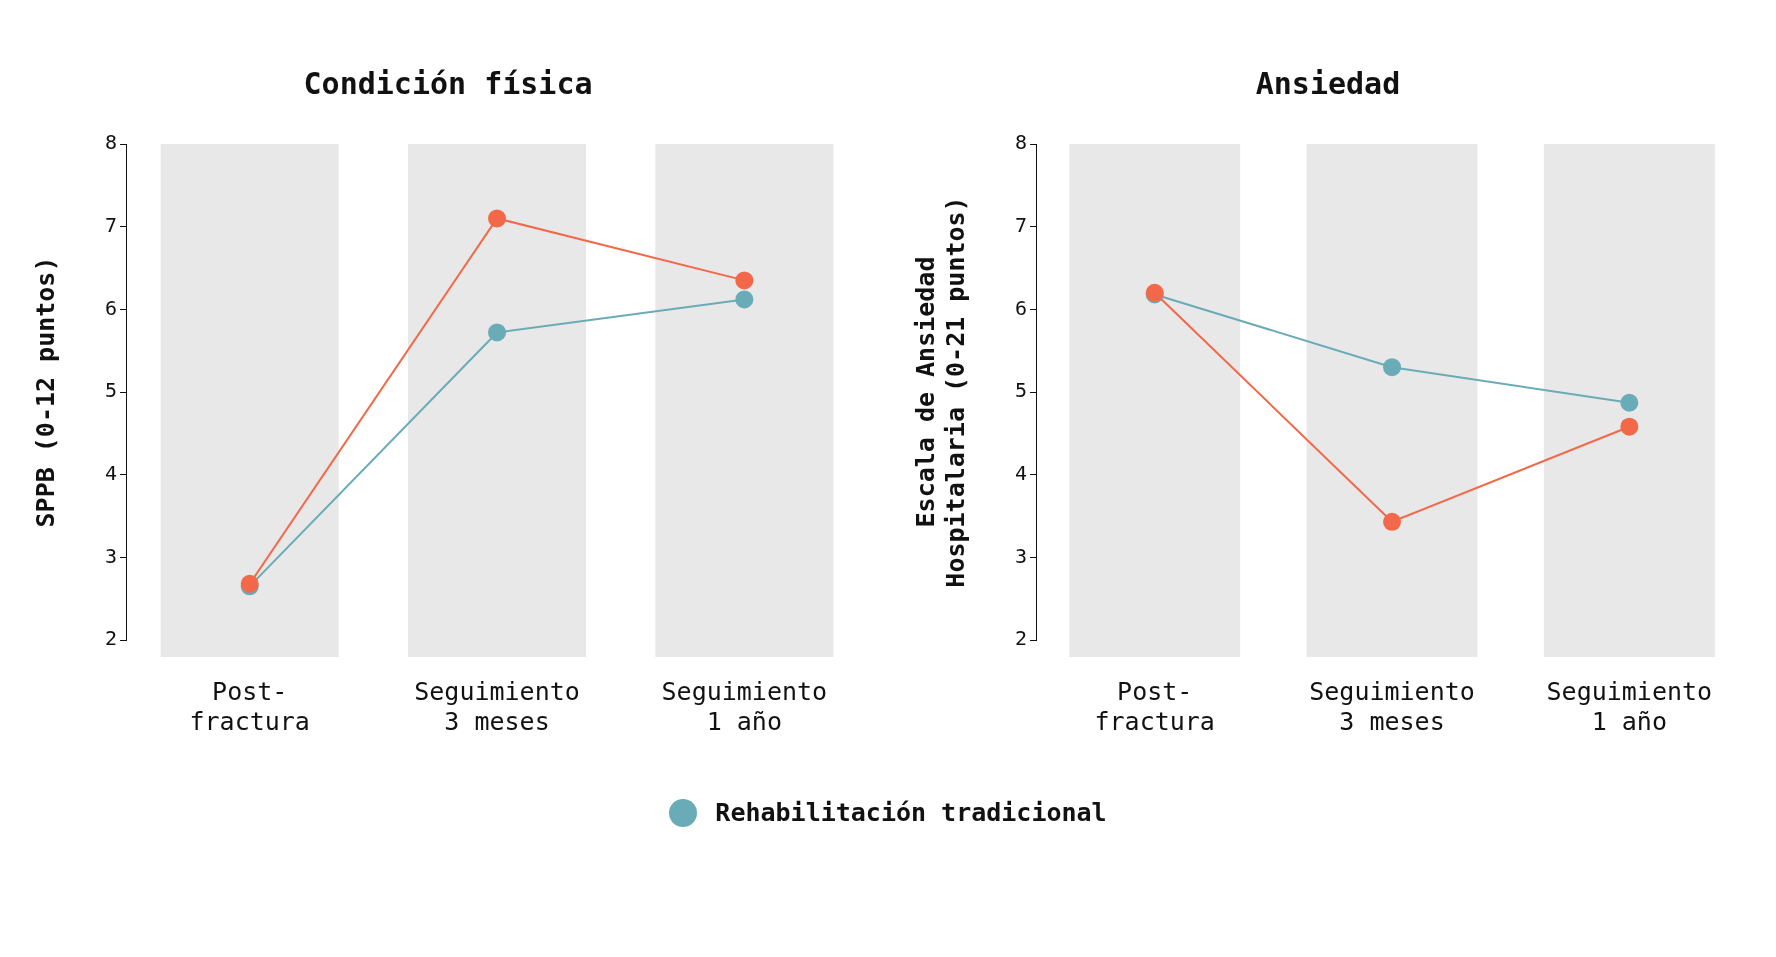 This screenshot has height=957, width=1776. Describe the element at coordinates (448, 83) in the screenshot. I see `chart-title: Condición física` at that location.